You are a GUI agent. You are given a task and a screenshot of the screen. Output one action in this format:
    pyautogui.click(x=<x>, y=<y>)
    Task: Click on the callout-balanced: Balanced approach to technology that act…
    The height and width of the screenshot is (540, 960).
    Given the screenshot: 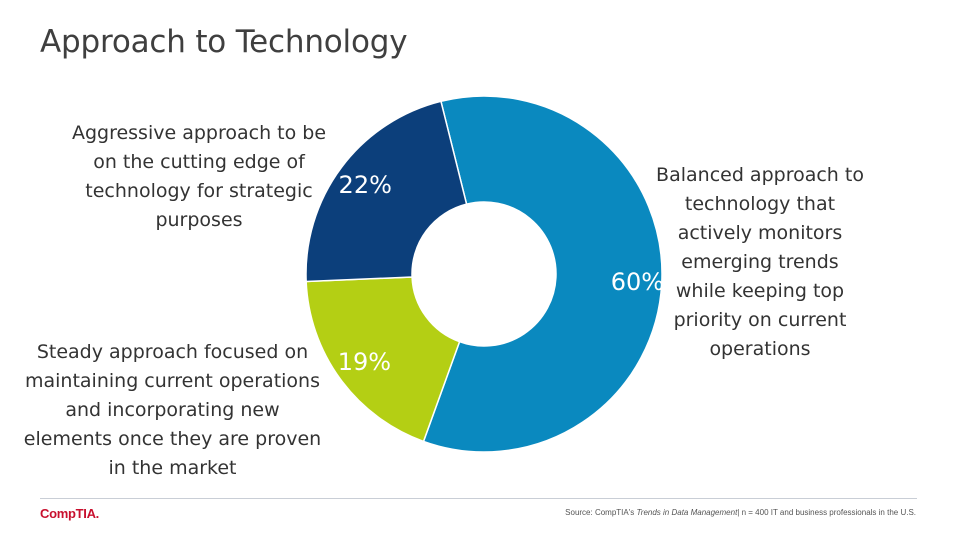 What is the action you would take?
    pyautogui.click(x=760, y=262)
    